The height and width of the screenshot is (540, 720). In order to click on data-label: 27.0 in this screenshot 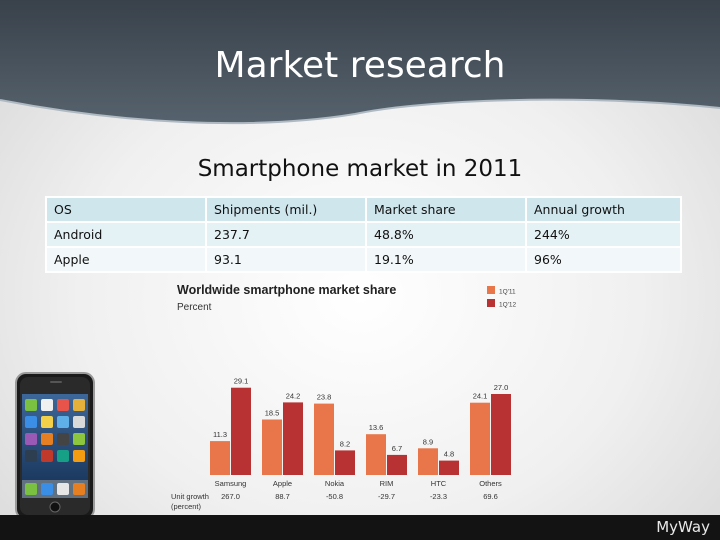, I will do `click(501, 387)`.